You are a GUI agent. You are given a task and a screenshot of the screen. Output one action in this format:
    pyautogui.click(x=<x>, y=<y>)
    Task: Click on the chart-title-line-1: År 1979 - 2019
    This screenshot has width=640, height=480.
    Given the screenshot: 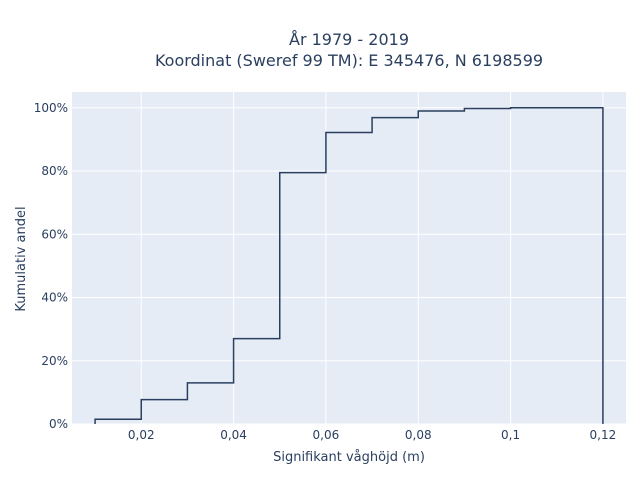 What is the action you would take?
    pyautogui.click(x=349, y=39)
    